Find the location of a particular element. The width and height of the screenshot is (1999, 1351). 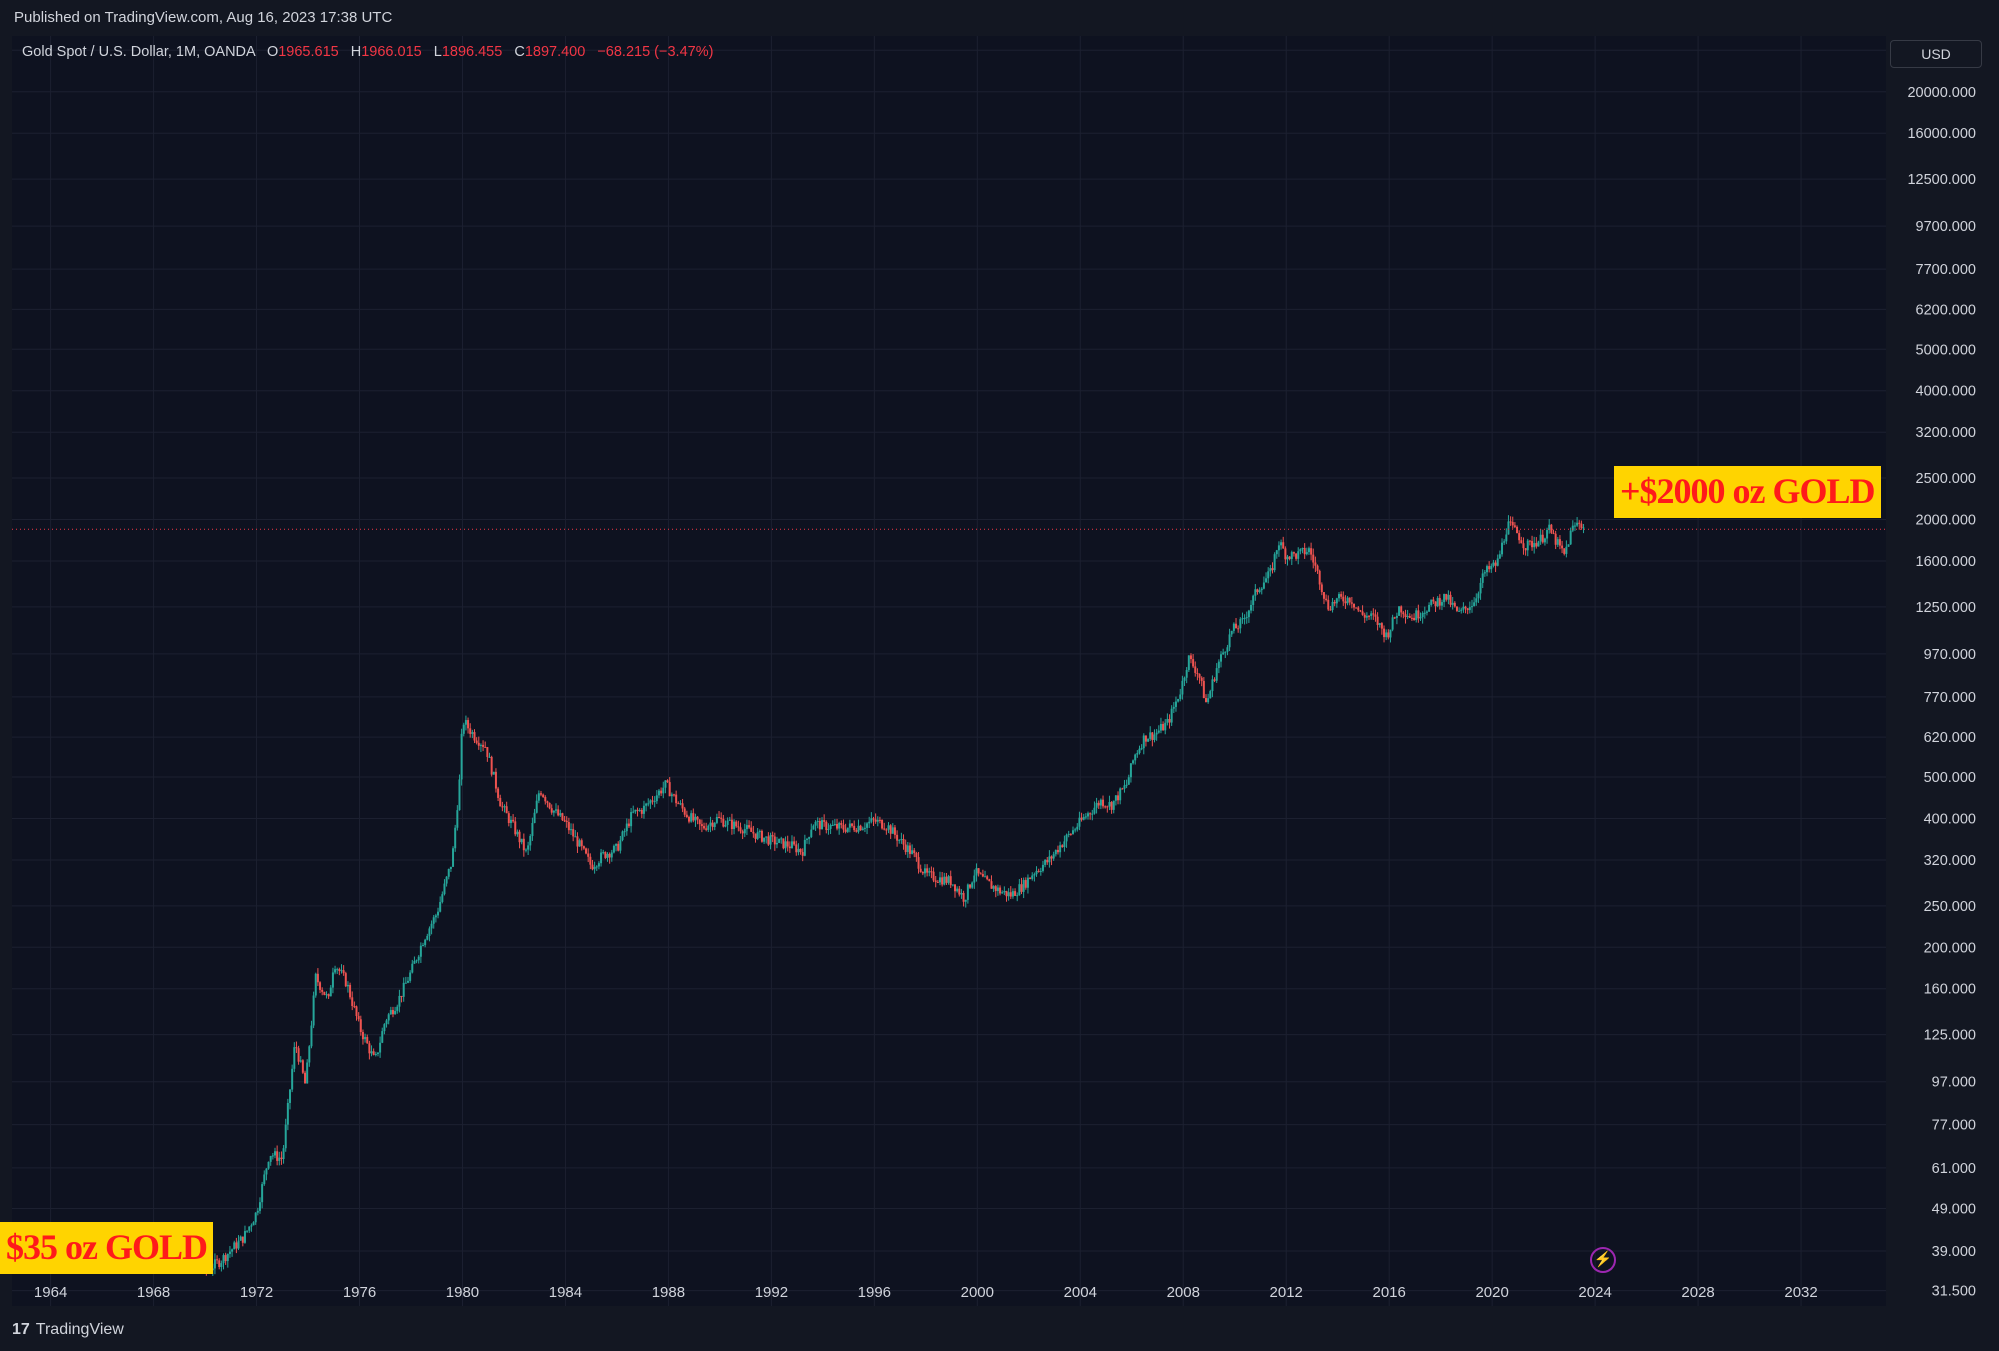

currency-button: USD is located at coordinates (1936, 54).